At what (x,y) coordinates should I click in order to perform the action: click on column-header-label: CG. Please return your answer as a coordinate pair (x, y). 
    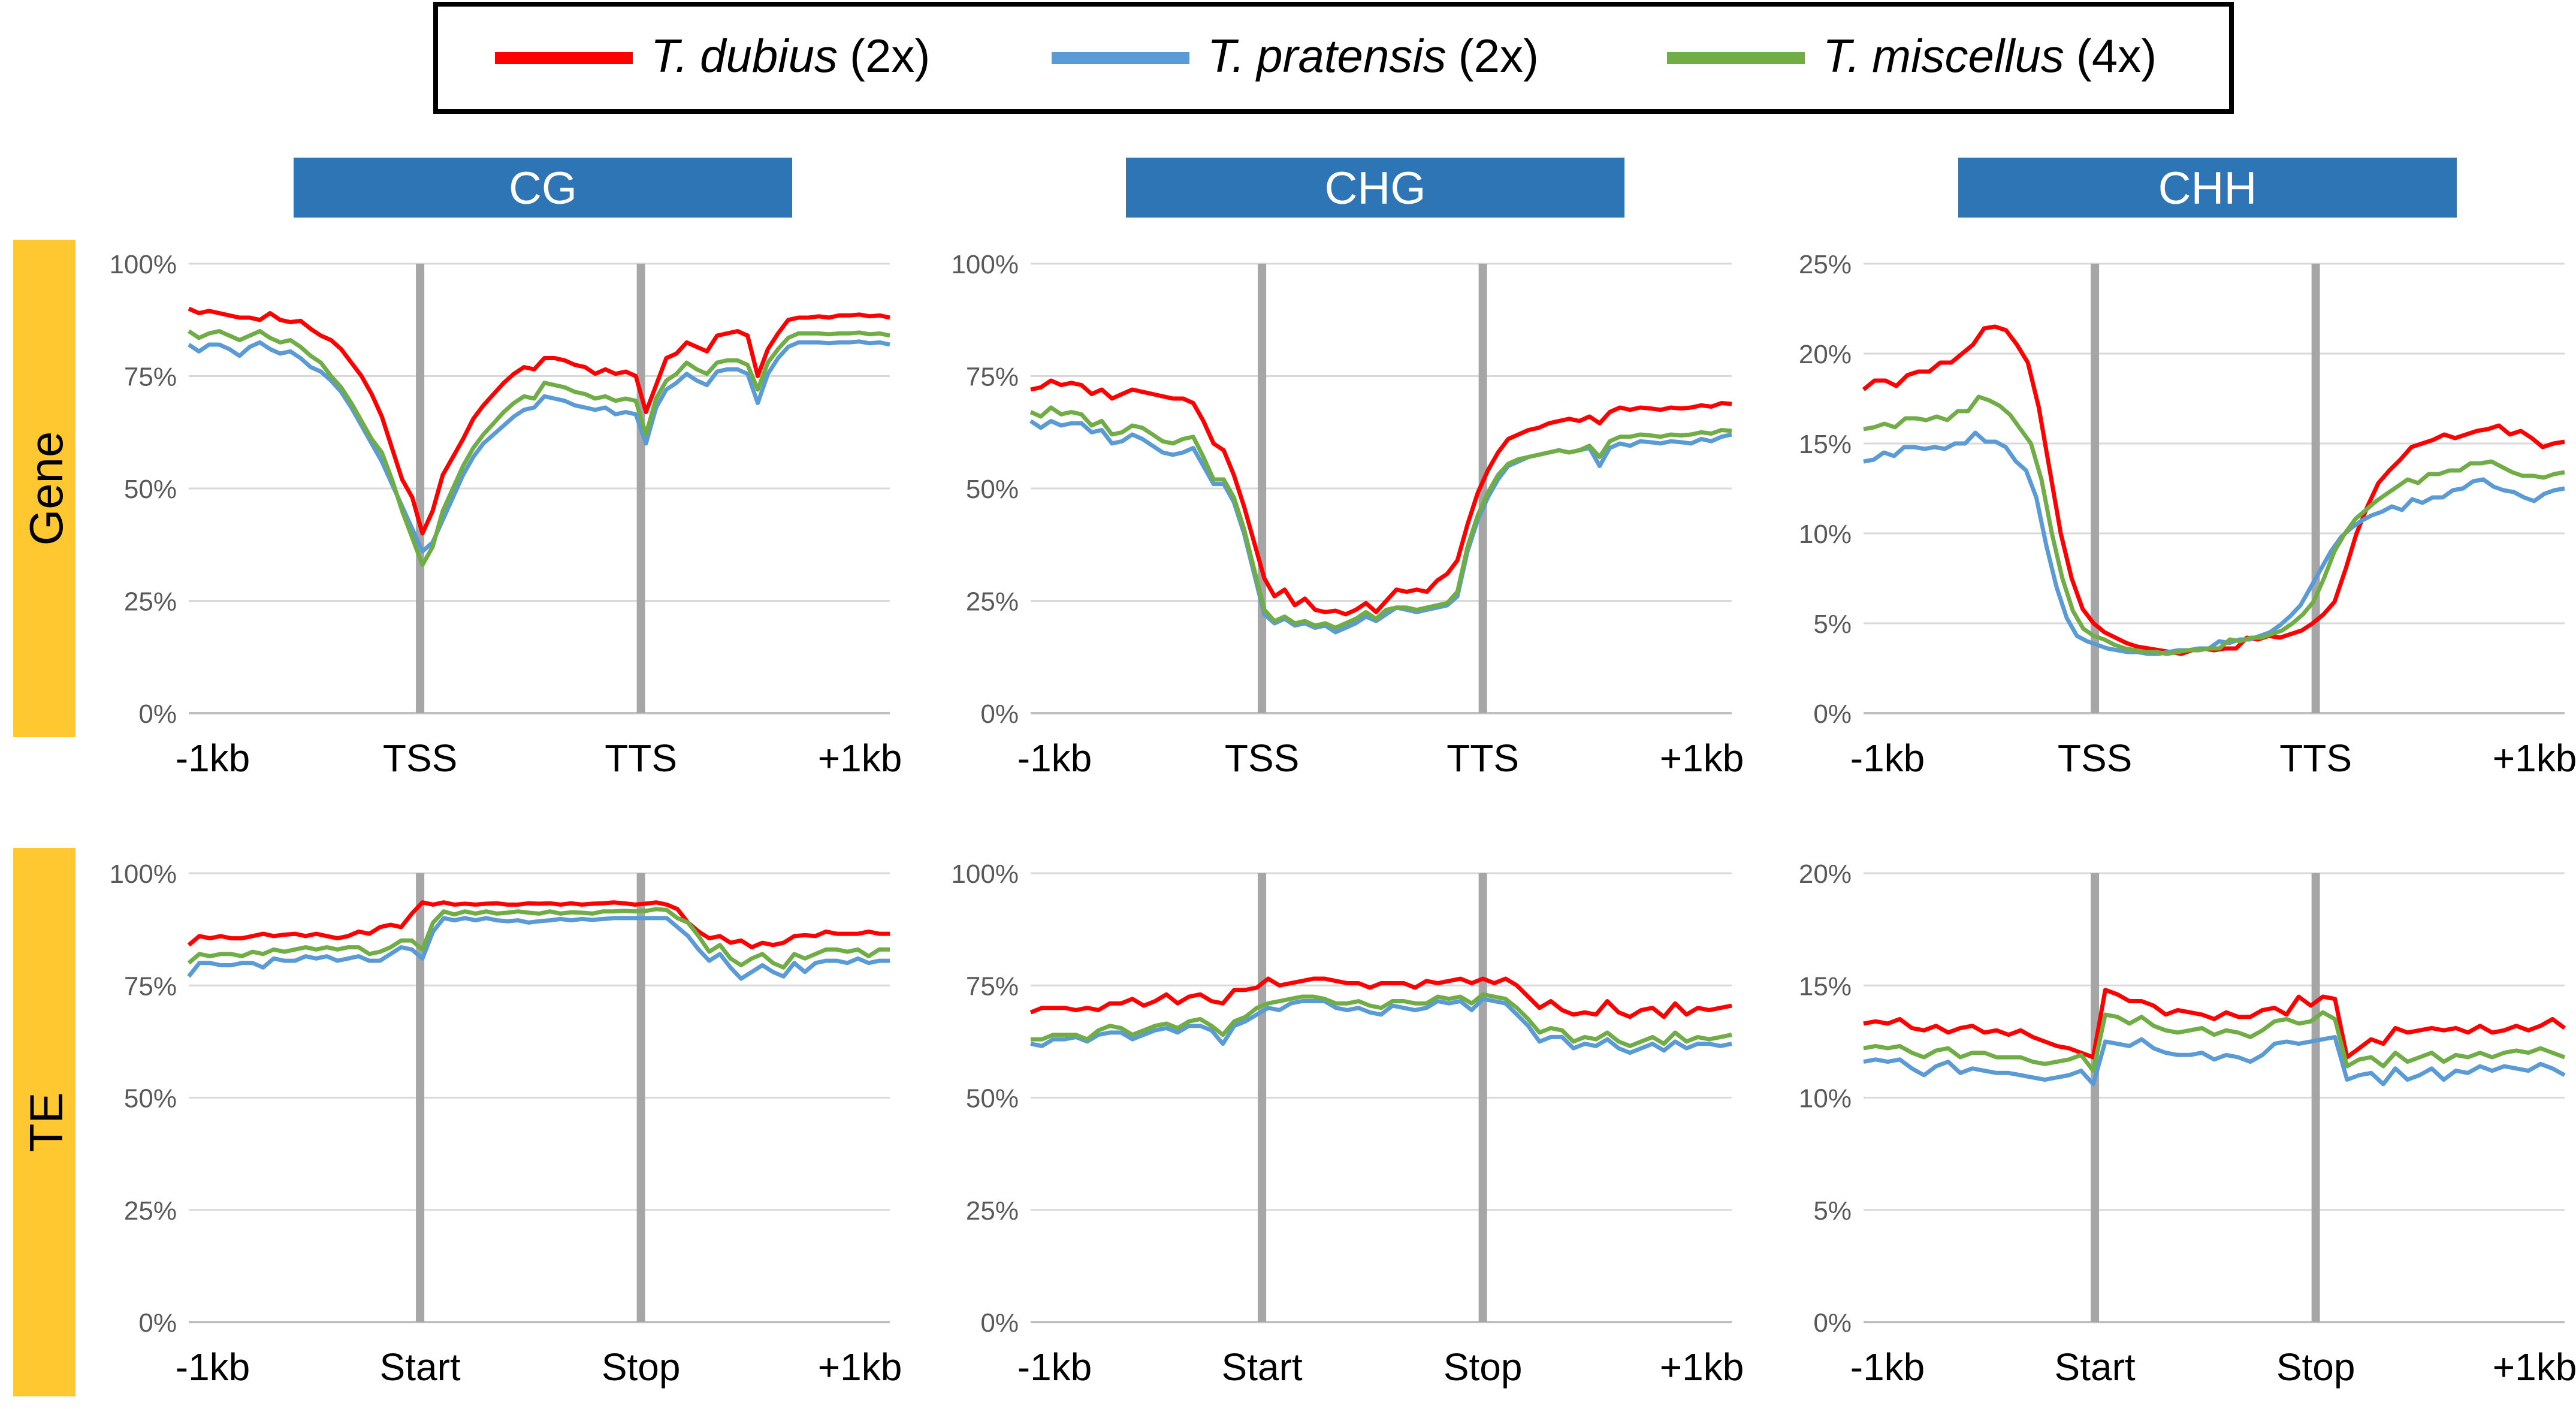
    Looking at the image, I should click on (543, 188).